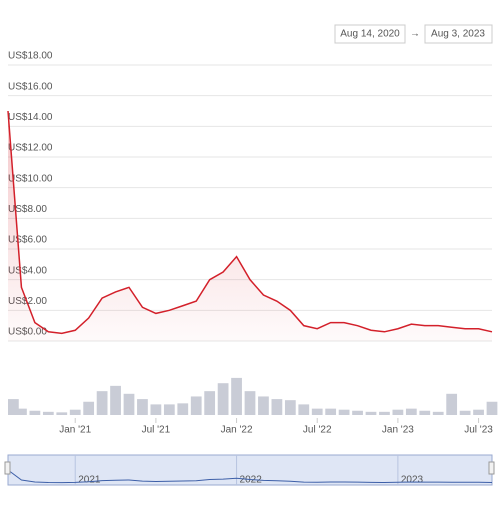 This screenshot has width=500, height=505. I want to click on navigator-line, so click(250, 476).